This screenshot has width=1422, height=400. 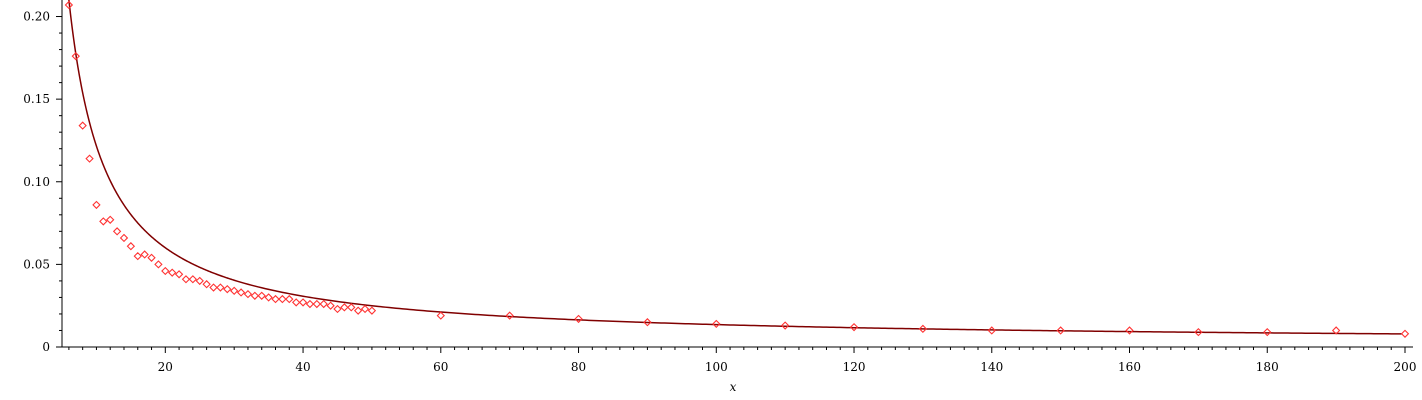 What do you see at coordinates (1267, 367) in the screenshot?
I see `x-tick-label: 180` at bounding box center [1267, 367].